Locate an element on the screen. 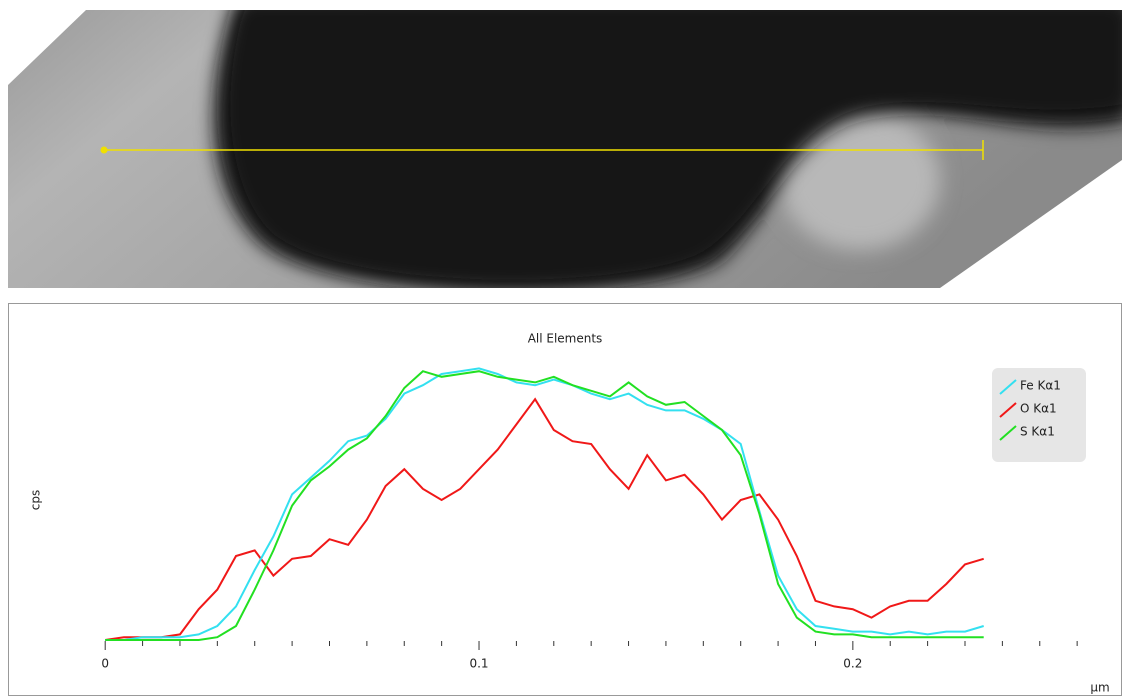  legend-label: O Kα1 is located at coordinates (1038, 409).